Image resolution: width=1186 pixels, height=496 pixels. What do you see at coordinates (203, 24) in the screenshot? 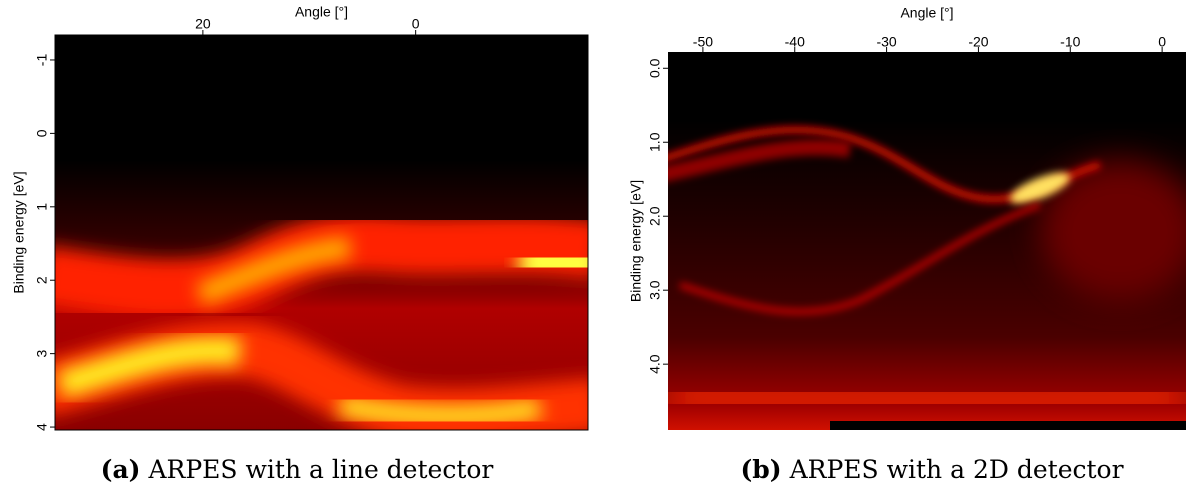
I see `x-tick-label: 20` at bounding box center [203, 24].